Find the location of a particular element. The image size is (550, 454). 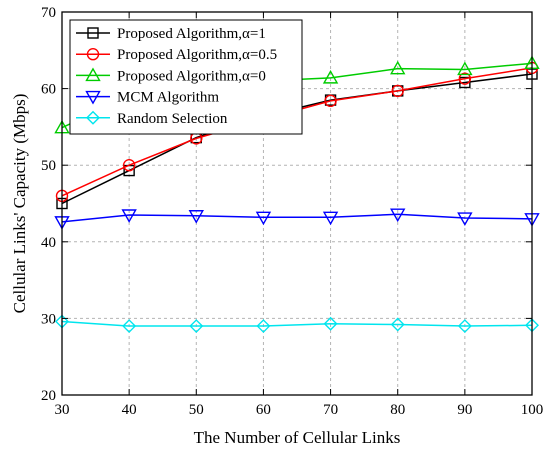

legend-label: Proposed Algorithm,α=1 is located at coordinates (191, 34).